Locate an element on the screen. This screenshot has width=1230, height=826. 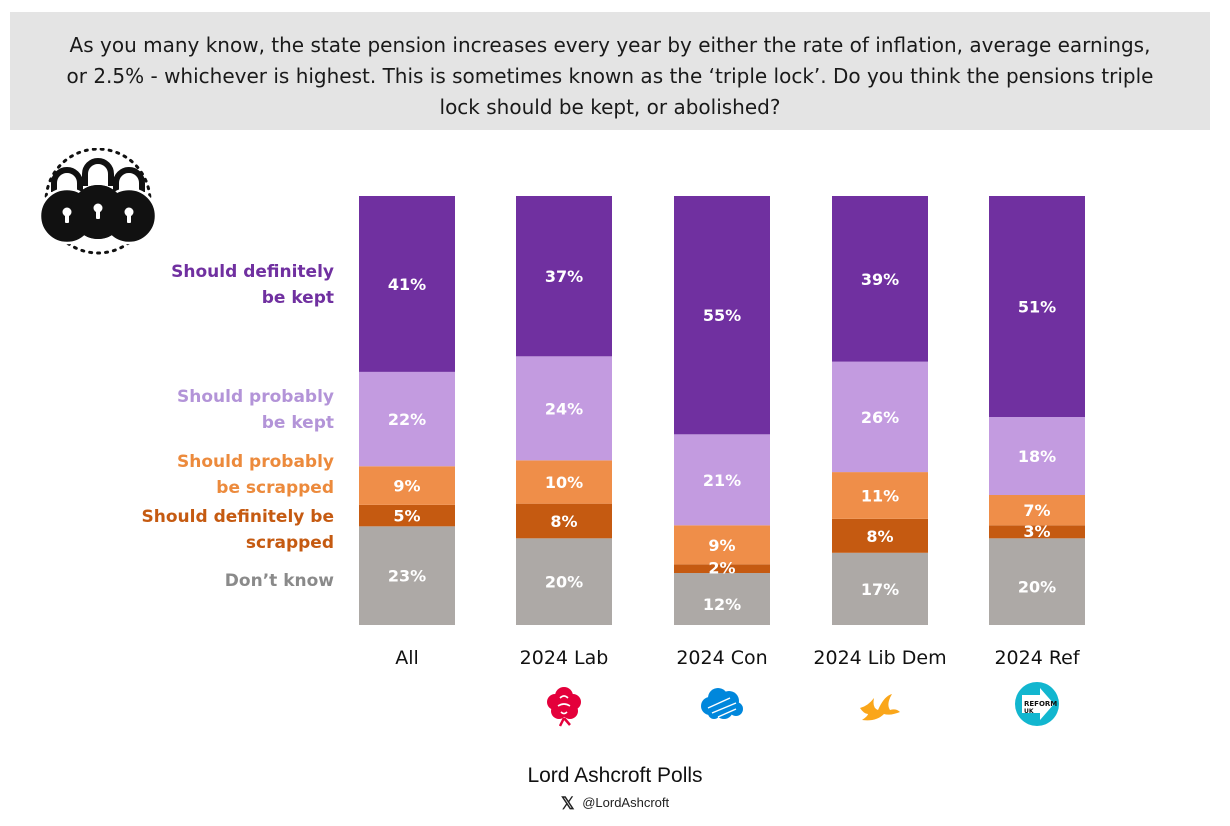
footer-handle: 𝕏 @LordAshcroft is located at coordinates (615, 804).